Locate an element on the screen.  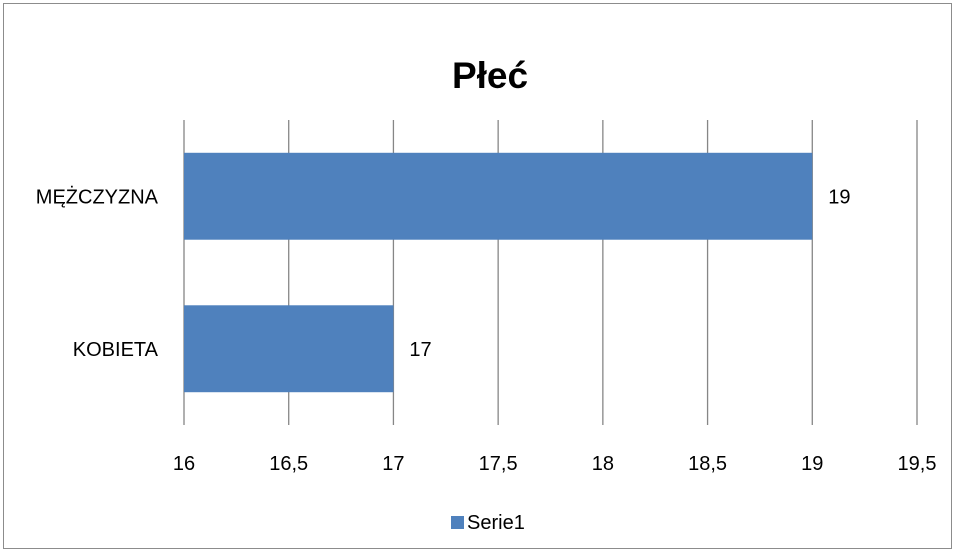
data-label-0: 19 is located at coordinates (839, 197).